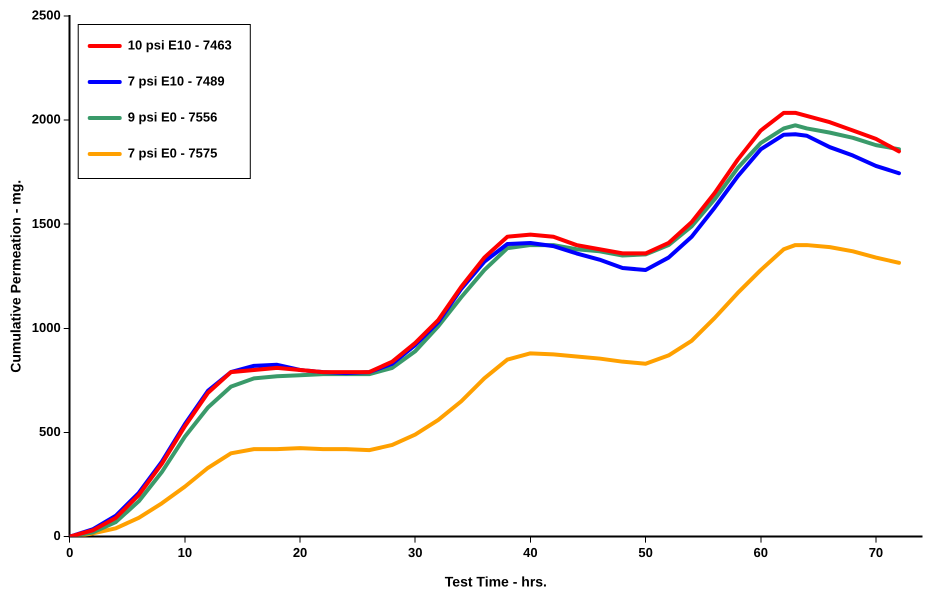 The image size is (926, 599). What do you see at coordinates (300, 552) in the screenshot?
I see `x-tick-label: 20` at bounding box center [300, 552].